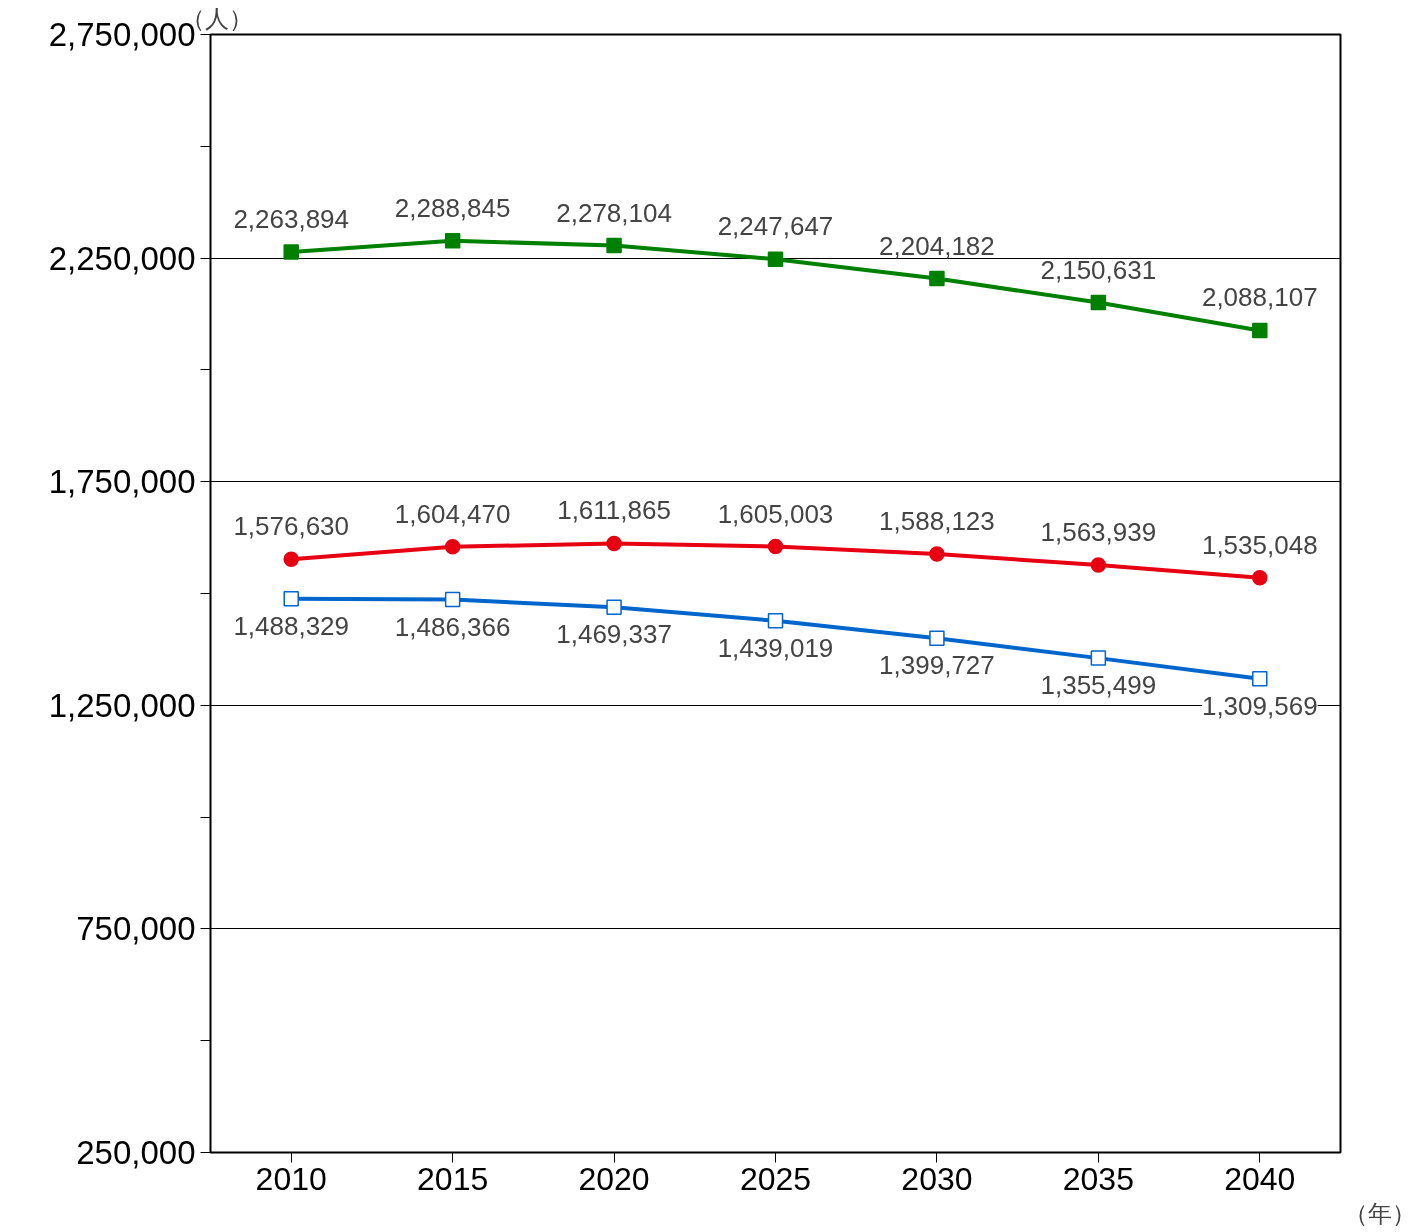 The height and width of the screenshot is (1232, 1423). I want to click on data-label: 1,486,366, so click(452, 626).